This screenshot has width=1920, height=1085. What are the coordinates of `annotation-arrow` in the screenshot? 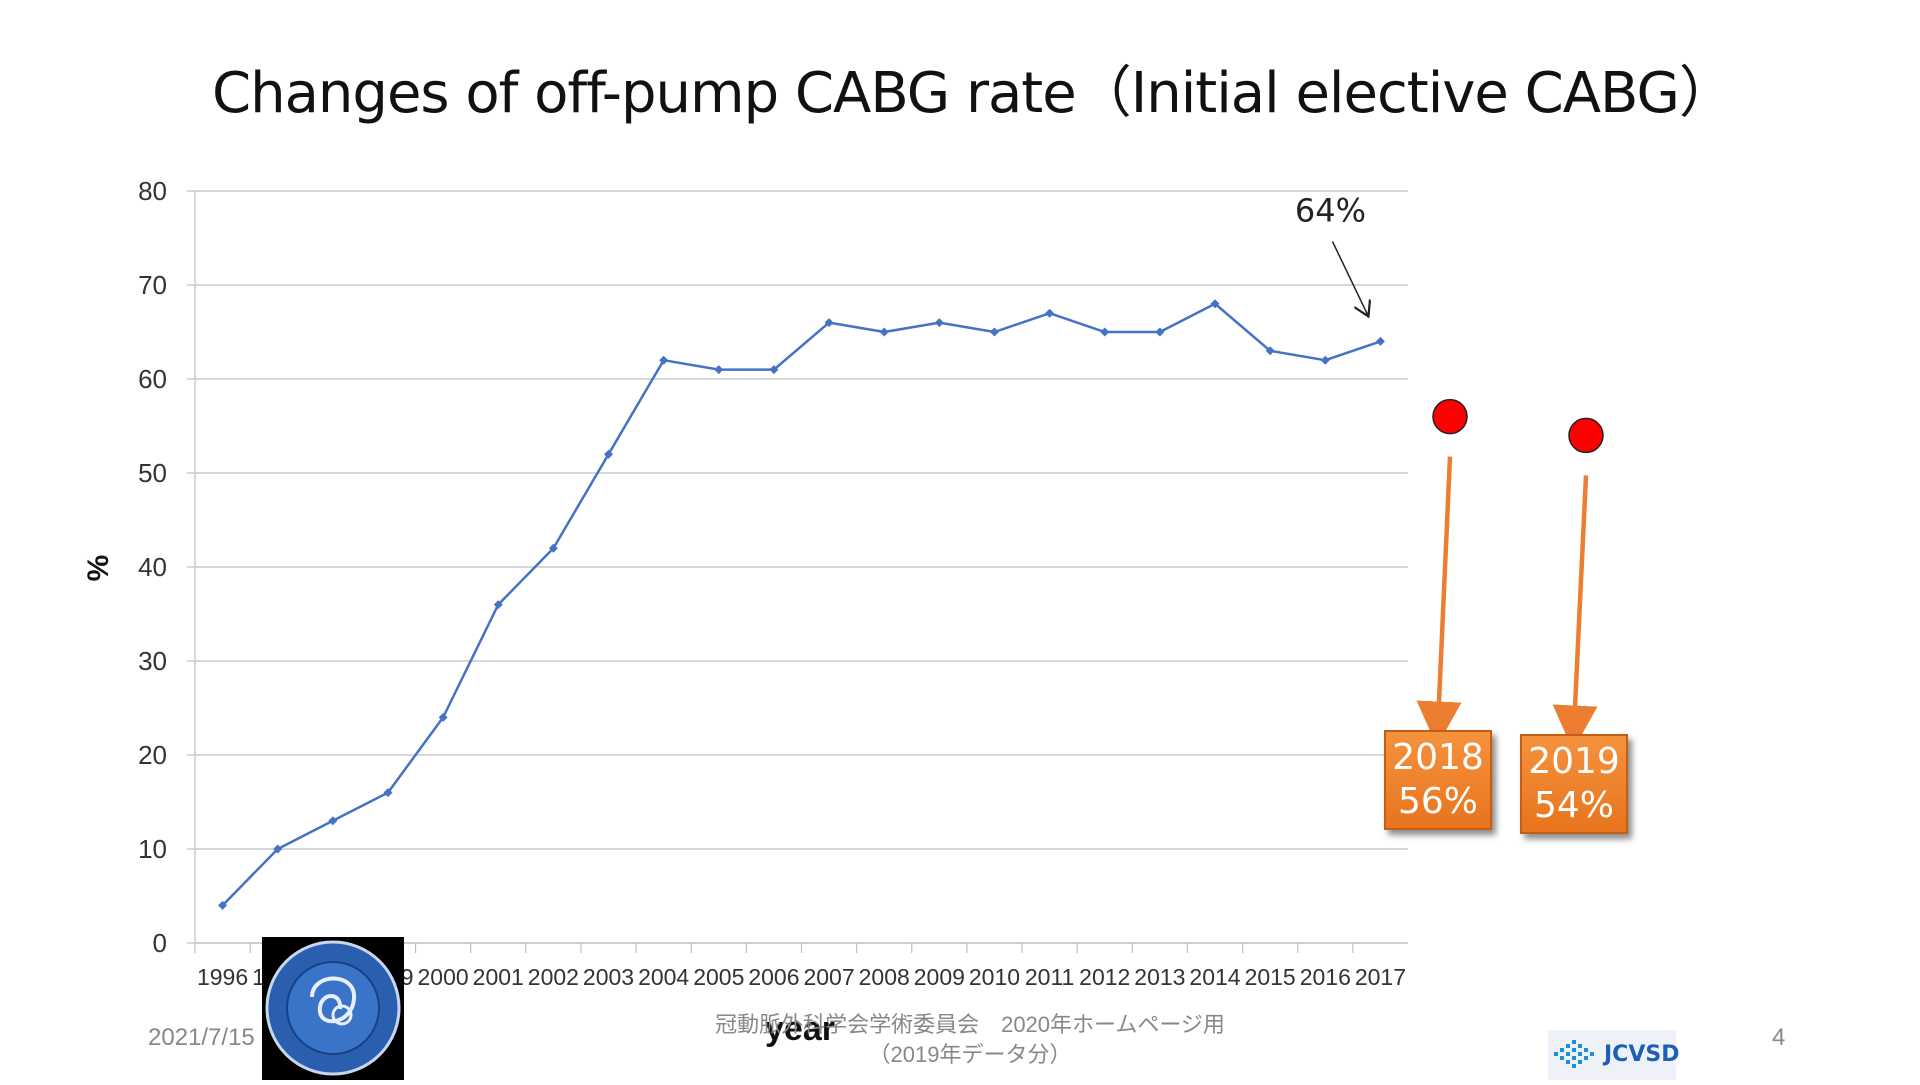 It's located at (1349, 278).